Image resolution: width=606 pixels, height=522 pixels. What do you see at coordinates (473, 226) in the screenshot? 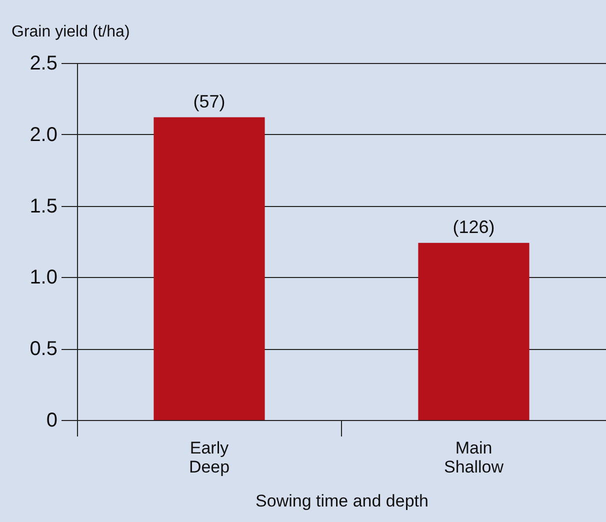
I see `annotation: (126)` at bounding box center [473, 226].